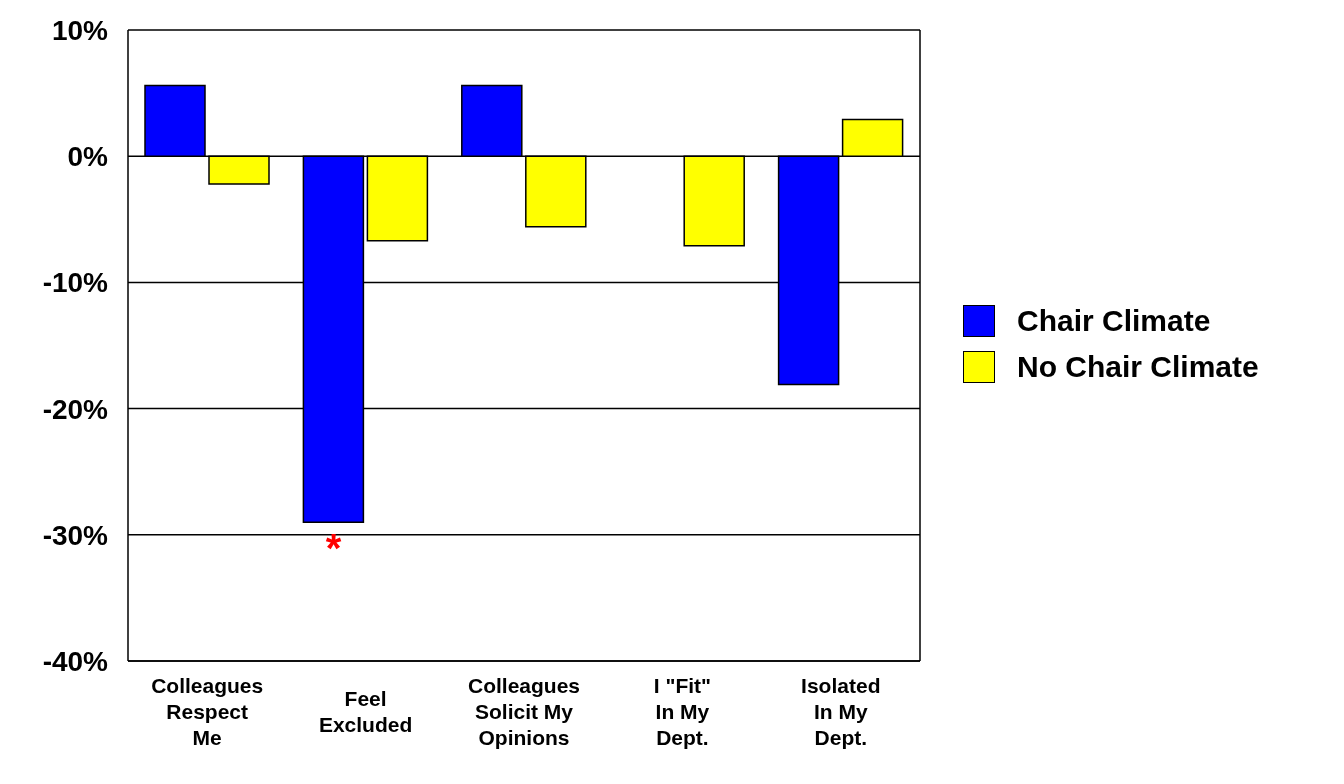 The image size is (1344, 784). Describe the element at coordinates (75, 535) in the screenshot. I see `y-tick-label: -30%` at that location.